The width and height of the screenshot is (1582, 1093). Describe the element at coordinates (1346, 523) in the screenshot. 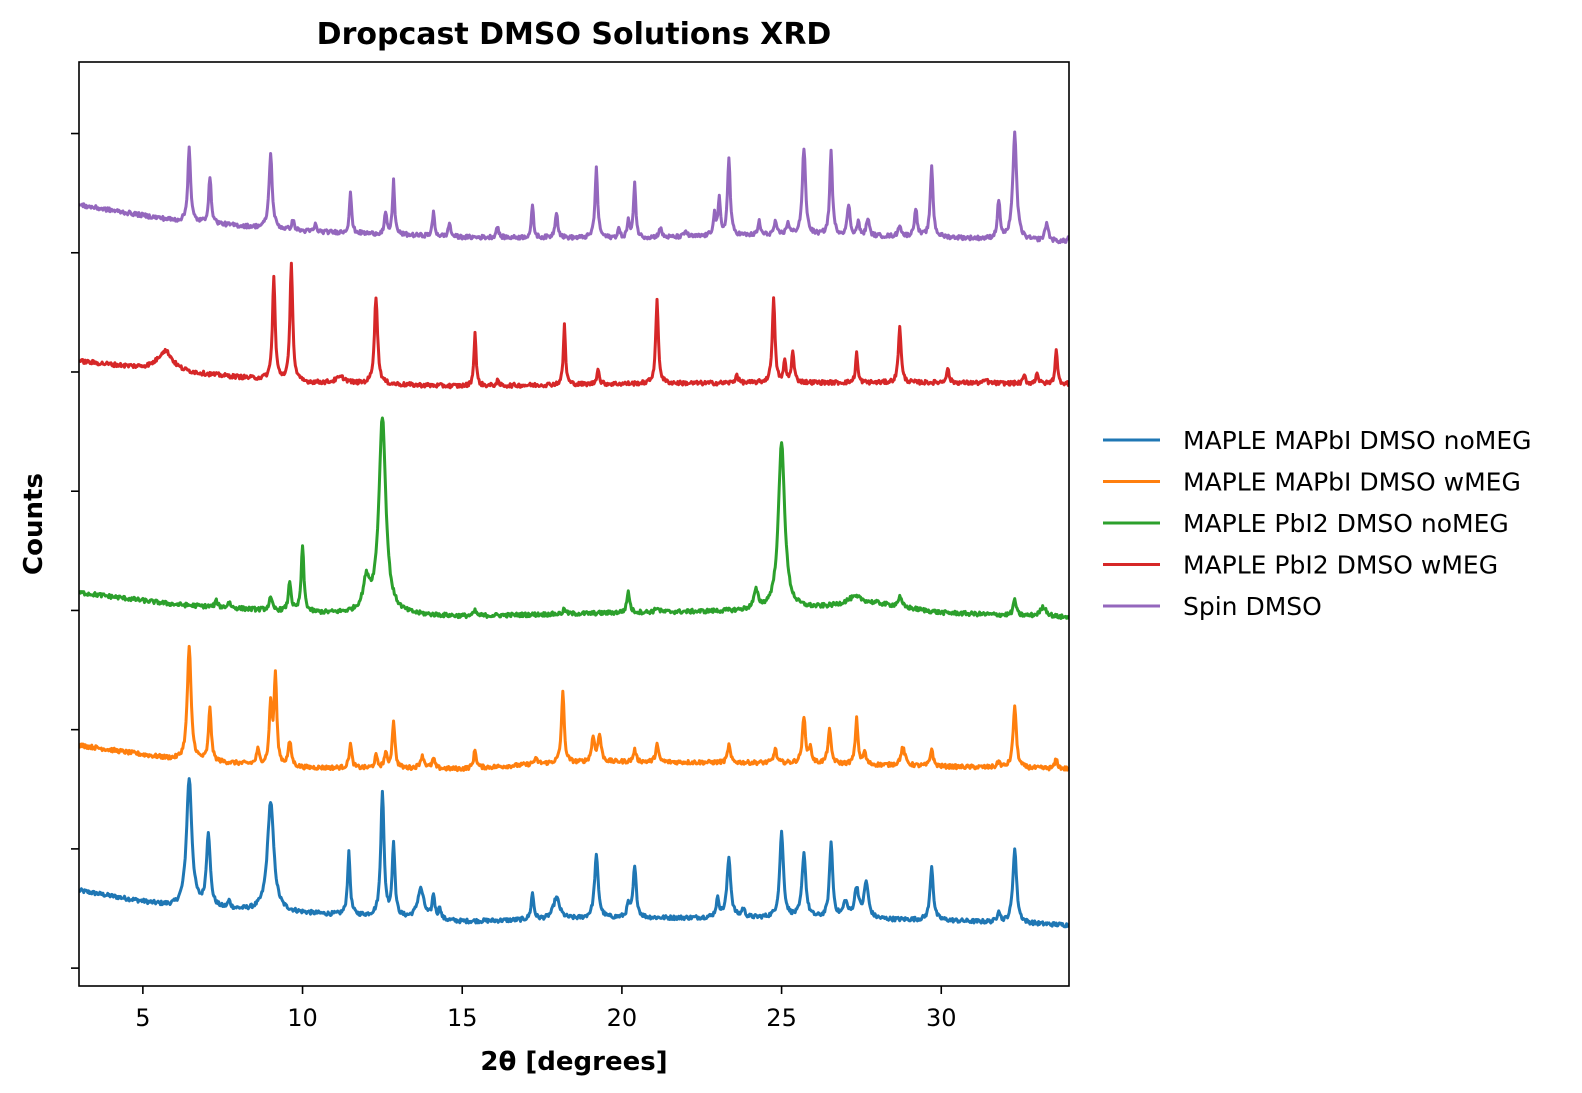

I see `legend-label-3: MAPLE PbI2 DMSO noMEG` at that location.